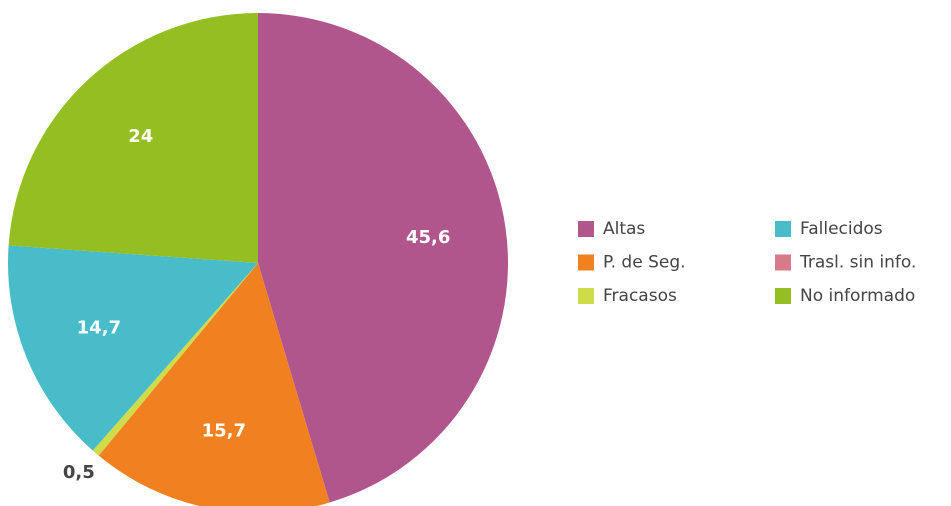 Image resolution: width=951 pixels, height=506 pixels. Describe the element at coordinates (640, 296) in the screenshot. I see `legend-label: Fracasos` at that location.